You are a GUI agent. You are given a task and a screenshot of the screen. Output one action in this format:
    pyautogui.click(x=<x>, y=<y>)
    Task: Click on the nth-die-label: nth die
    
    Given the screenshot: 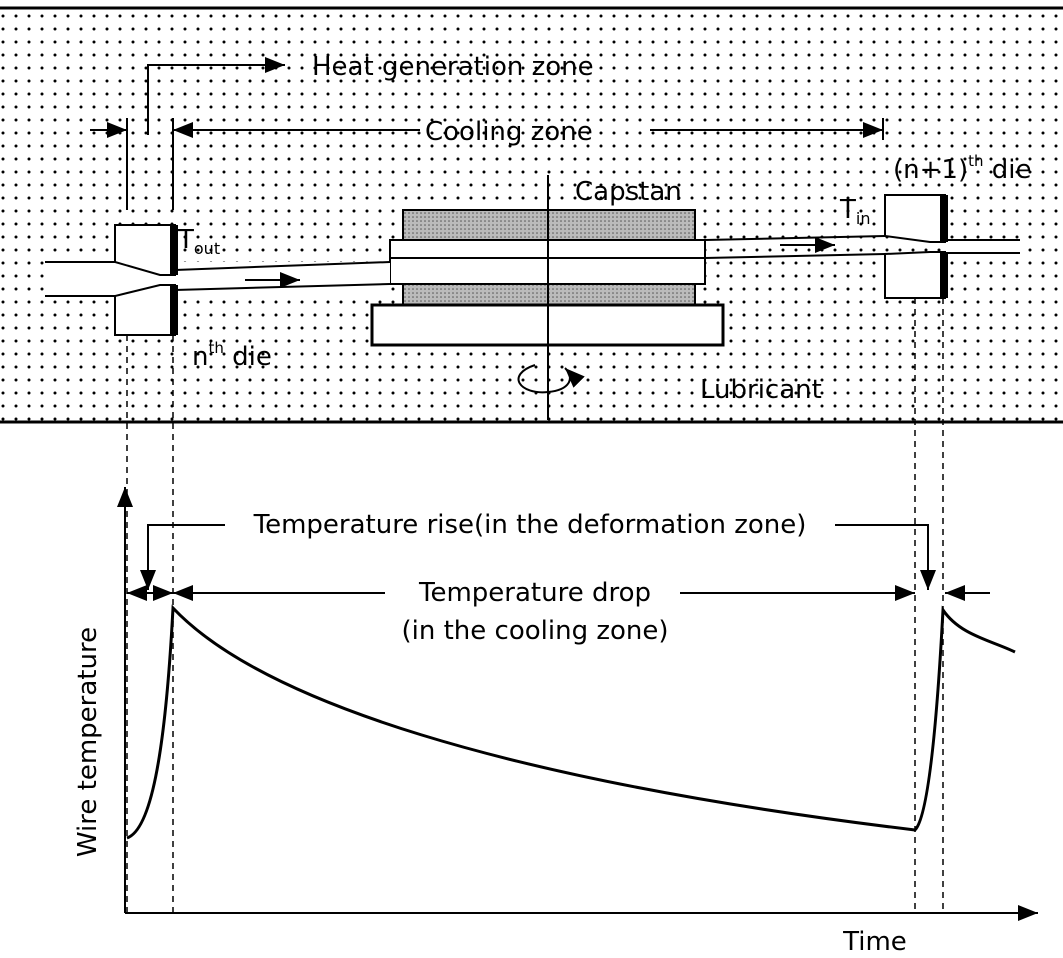 What is the action you would take?
    pyautogui.click(x=232, y=355)
    